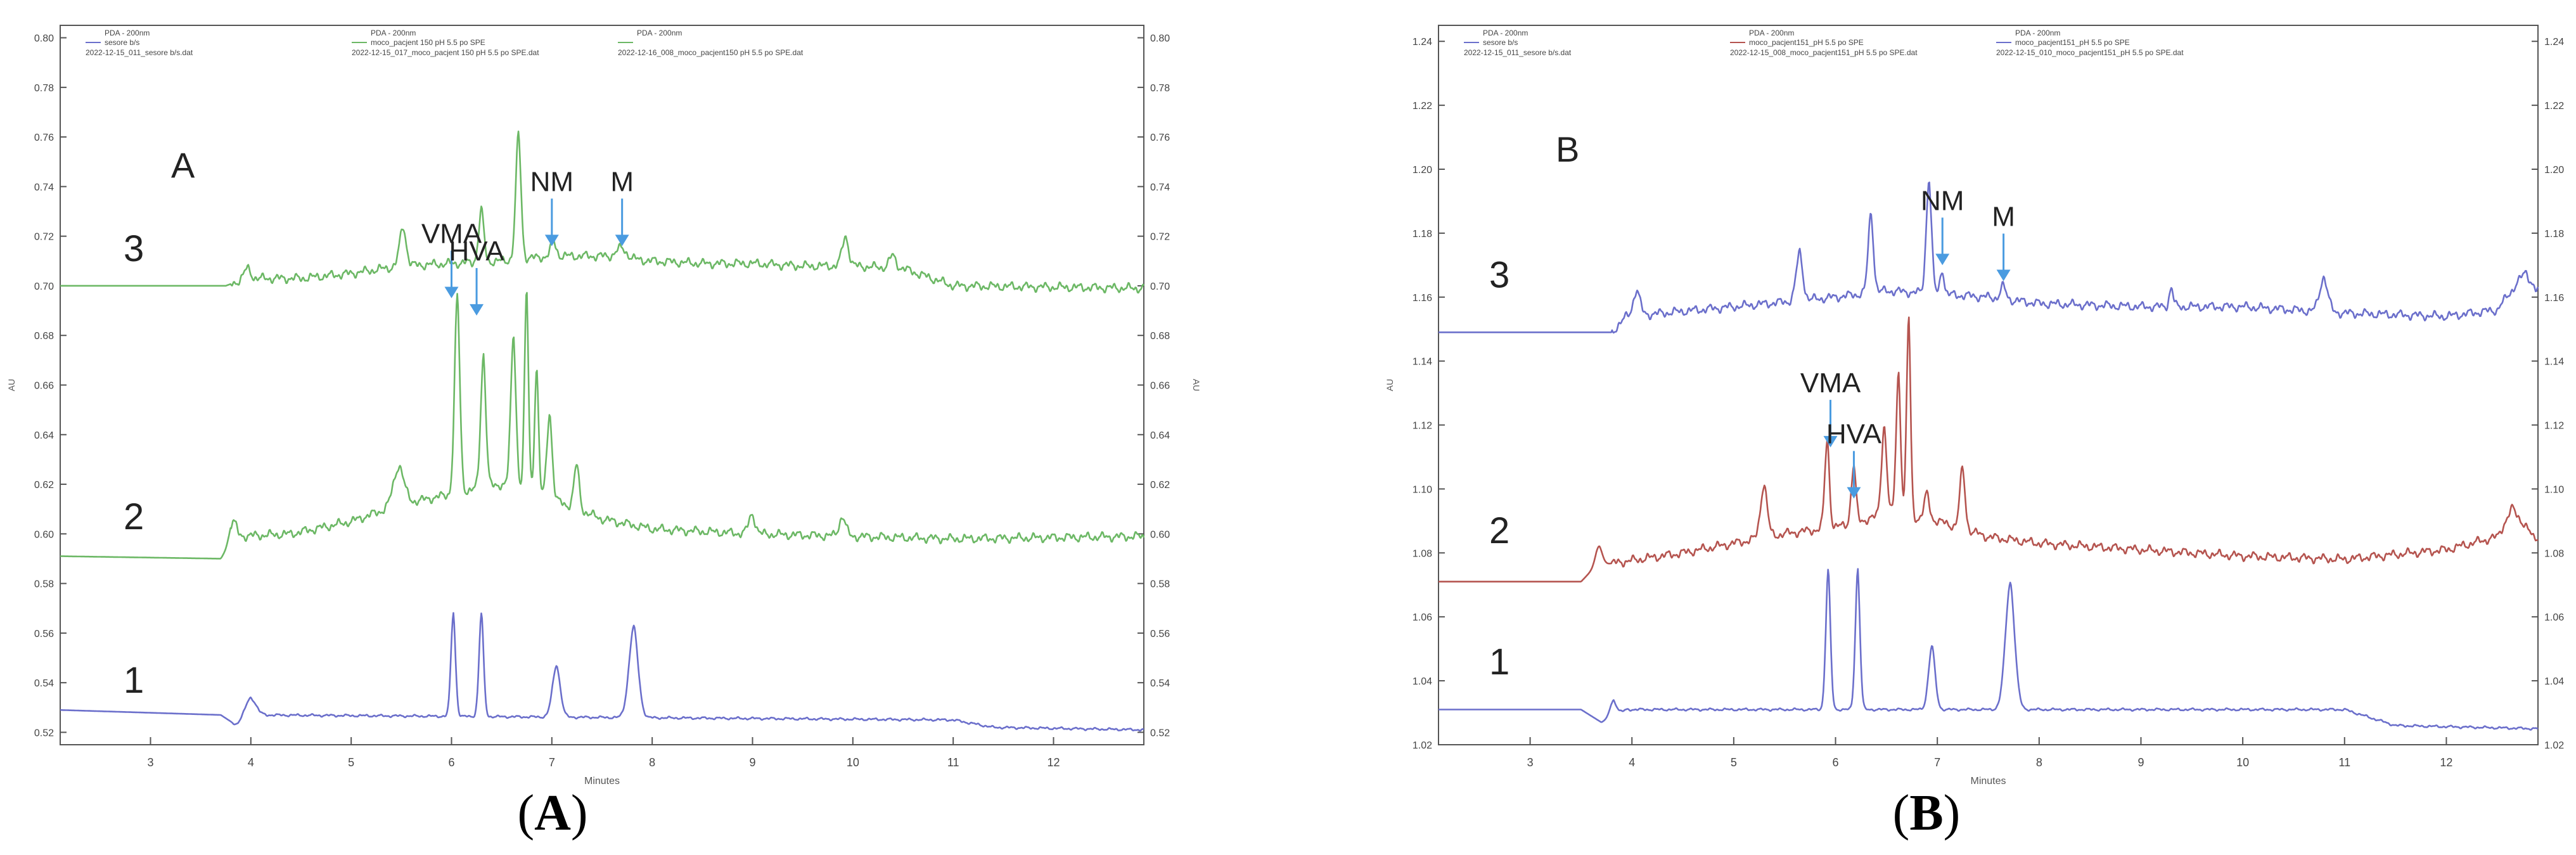 The height and width of the screenshot is (855, 2576). I want to click on x-tick-label: 10, so click(853, 762).